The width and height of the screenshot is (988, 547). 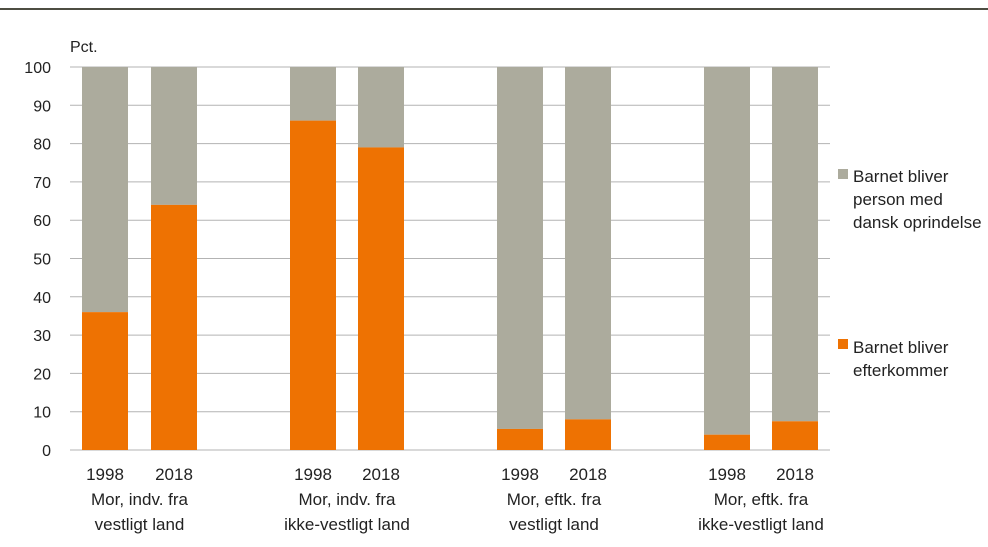 I want to click on y-tick-label-20: 20, so click(x=42, y=374).